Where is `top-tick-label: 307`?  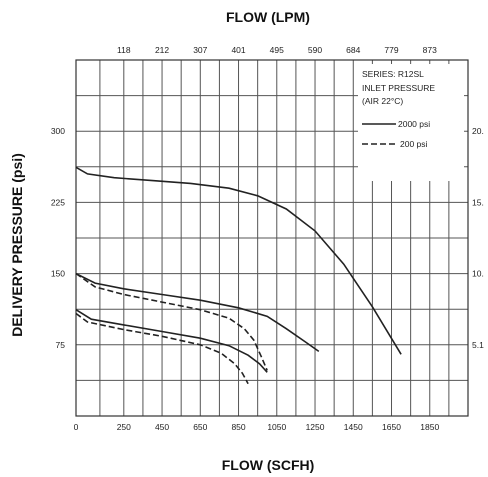
top-tick-label: 307 is located at coordinates (200, 50).